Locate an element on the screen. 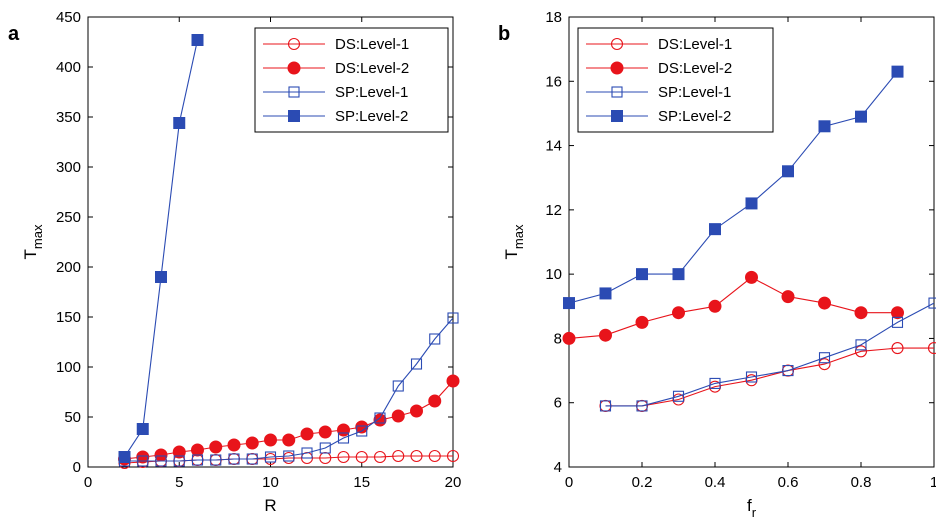 The height and width of the screenshot is (526, 936). panel-label: a is located at coordinates (14, 34).